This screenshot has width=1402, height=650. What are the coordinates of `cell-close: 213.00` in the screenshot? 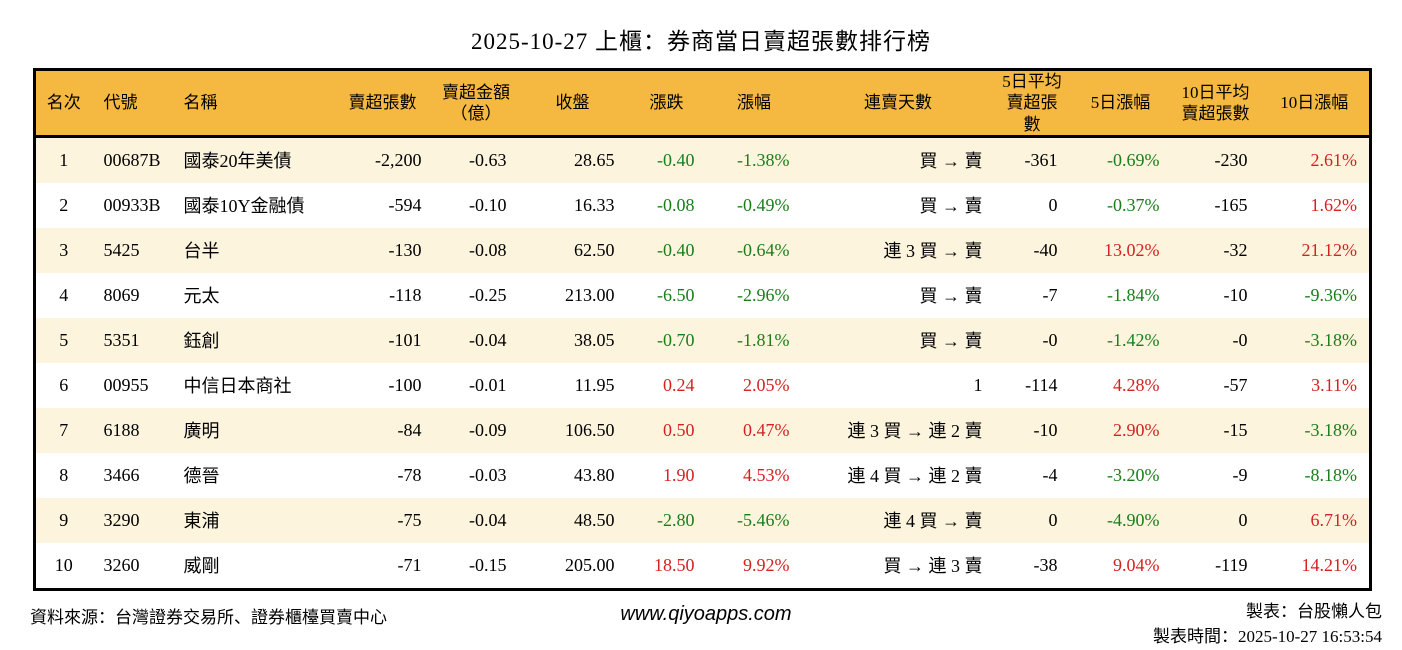 It's located at (590, 294).